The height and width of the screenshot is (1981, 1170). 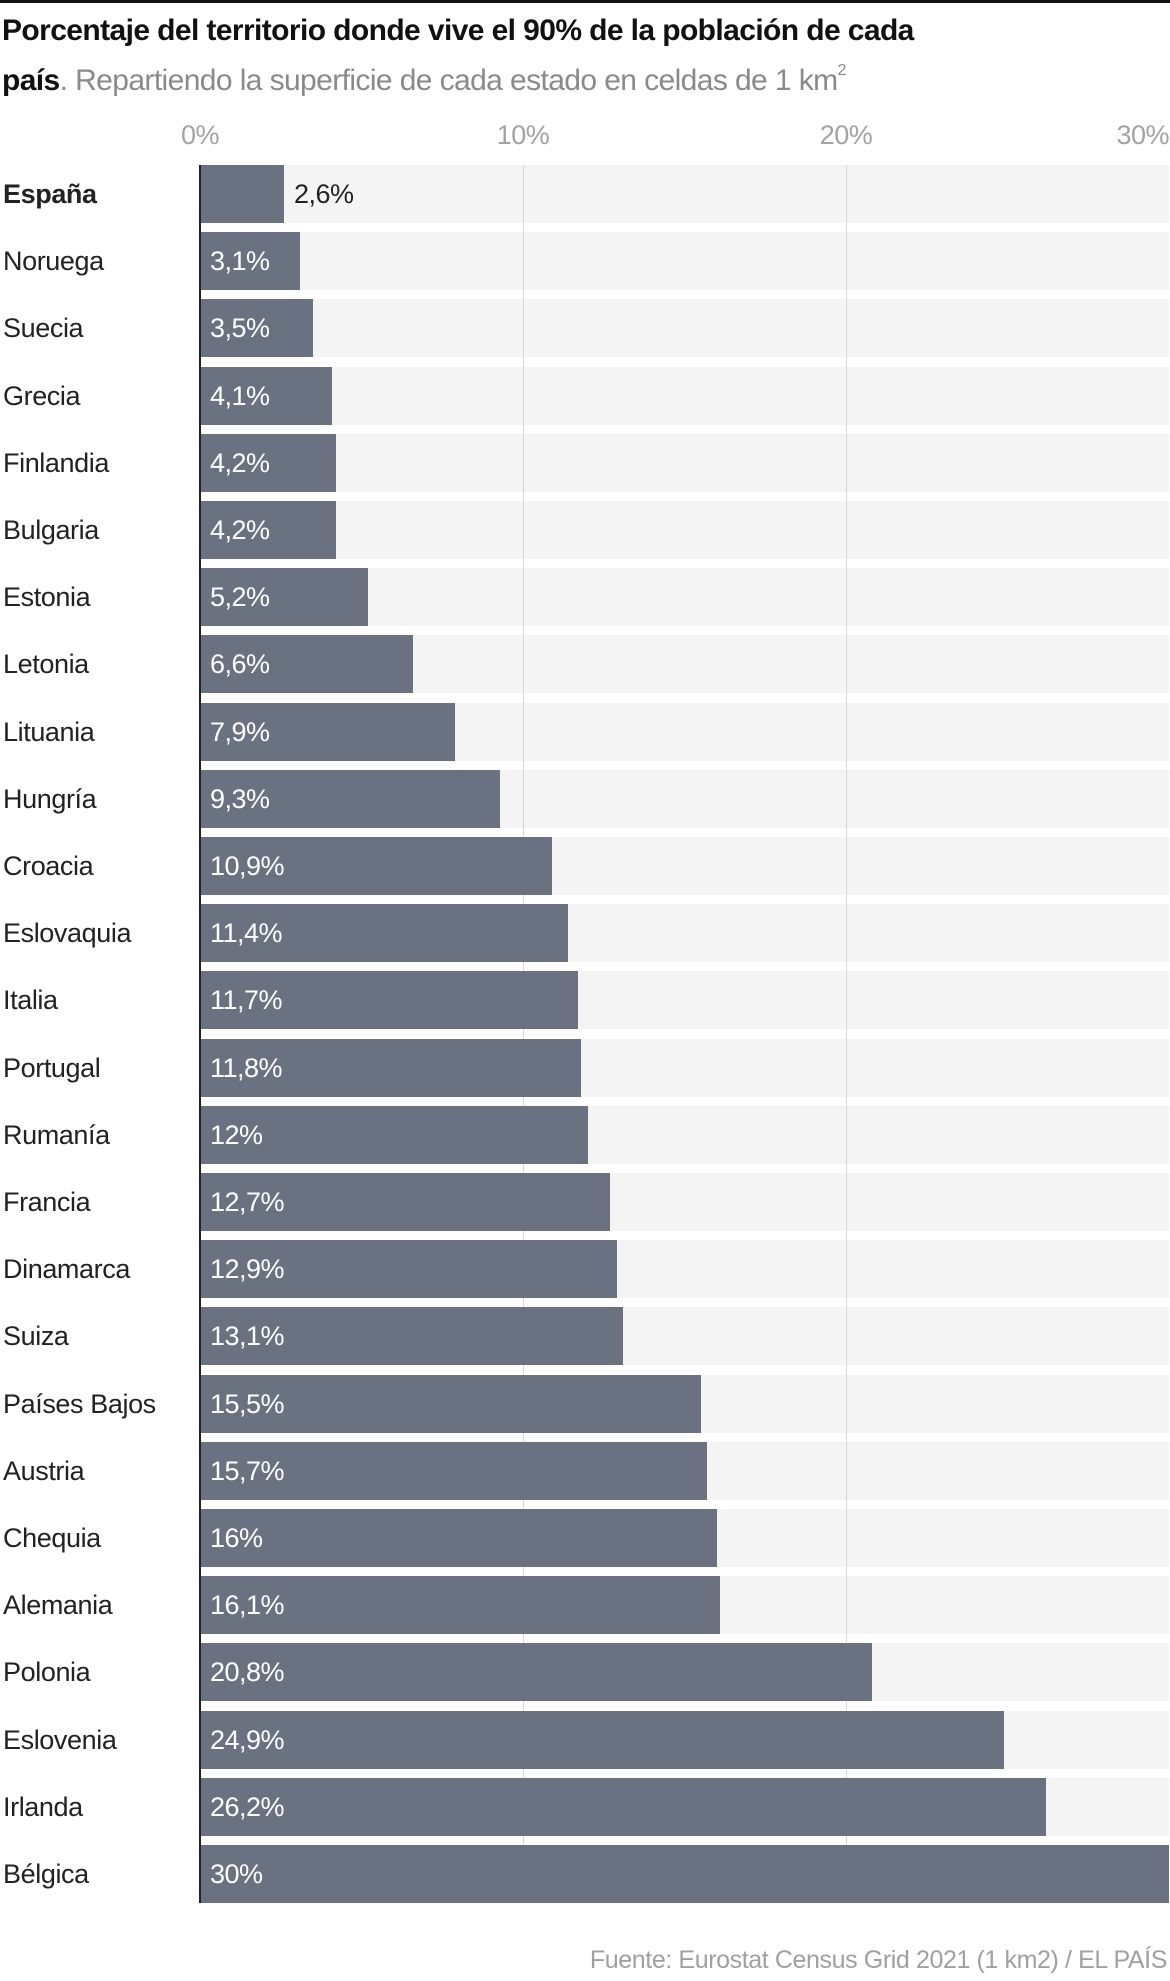 What do you see at coordinates (236, 1874) in the screenshot?
I see `value-label: 30%` at bounding box center [236, 1874].